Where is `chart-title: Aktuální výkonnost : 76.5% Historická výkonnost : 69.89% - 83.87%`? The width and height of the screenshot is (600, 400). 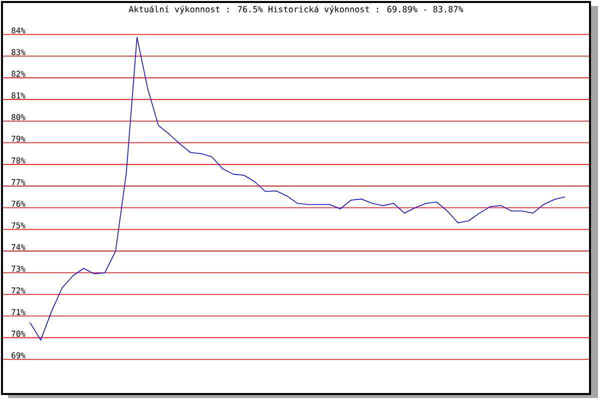
chart-title: Aktuální výkonnost : 76.5% Historická výkonnost : 69.89% - 83.87% is located at coordinates (296, 10).